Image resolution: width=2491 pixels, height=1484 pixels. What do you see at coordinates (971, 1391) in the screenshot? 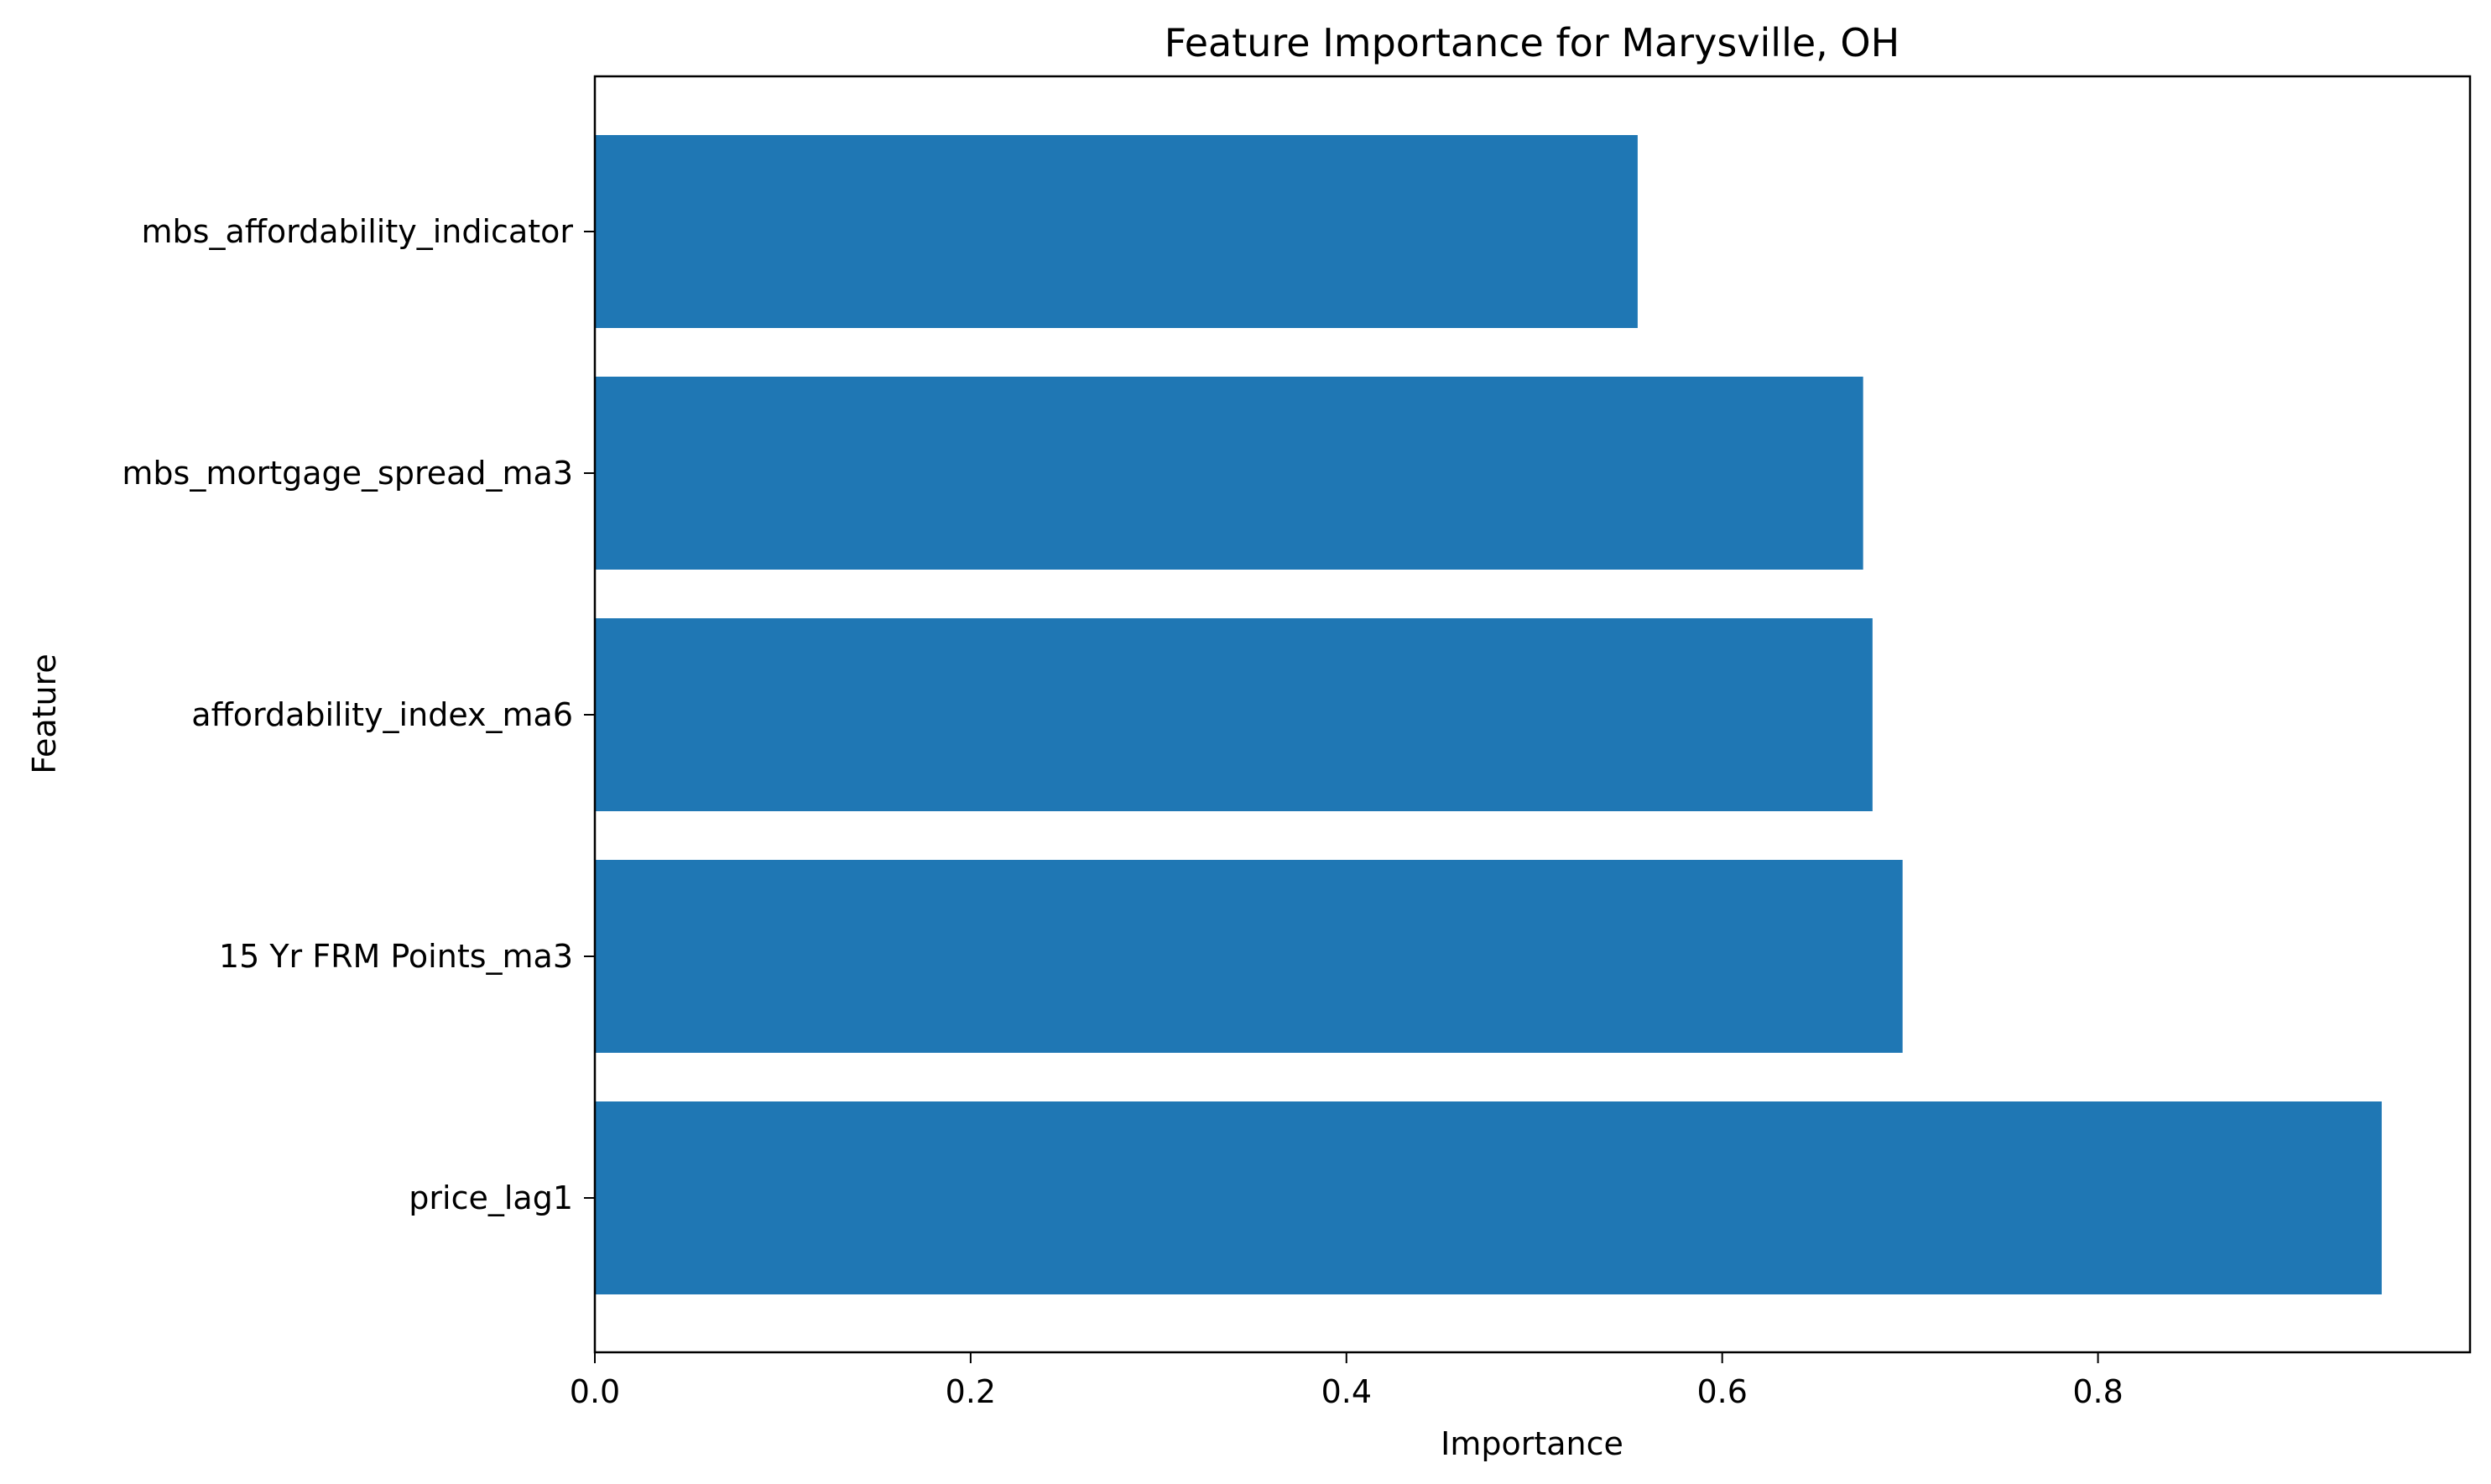
I see `x-tick-label: 0.2` at bounding box center [971, 1391].